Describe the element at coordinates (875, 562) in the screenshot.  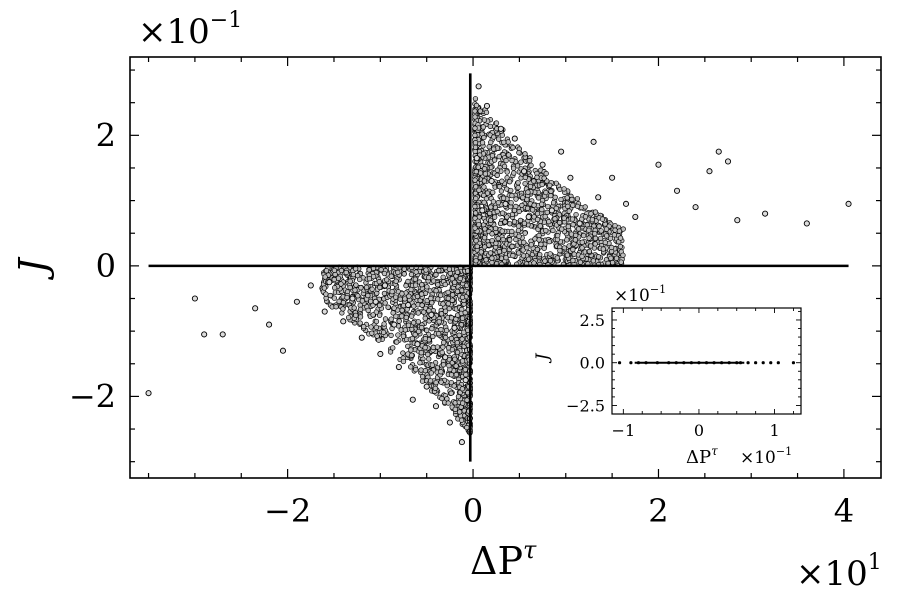
I see `main-x-multiplier-exp: 1` at that location.